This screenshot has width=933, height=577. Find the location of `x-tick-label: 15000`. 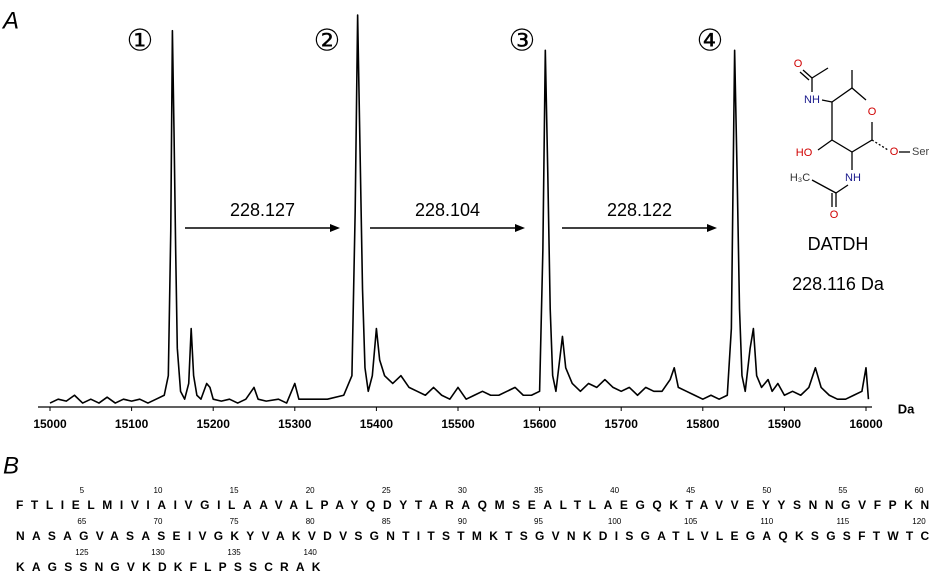

x-tick-label: 15000 is located at coordinates (50, 424).